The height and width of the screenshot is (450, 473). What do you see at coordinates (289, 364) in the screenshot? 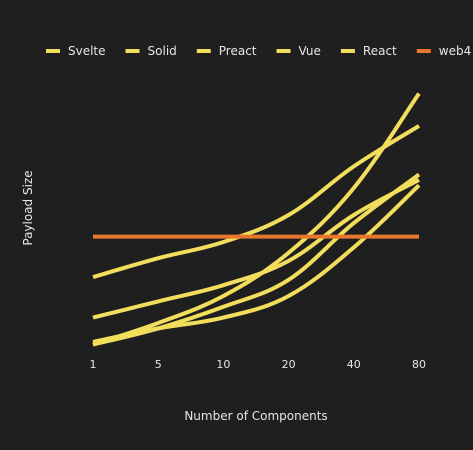
I see `x-tick-label: 20` at bounding box center [289, 364].